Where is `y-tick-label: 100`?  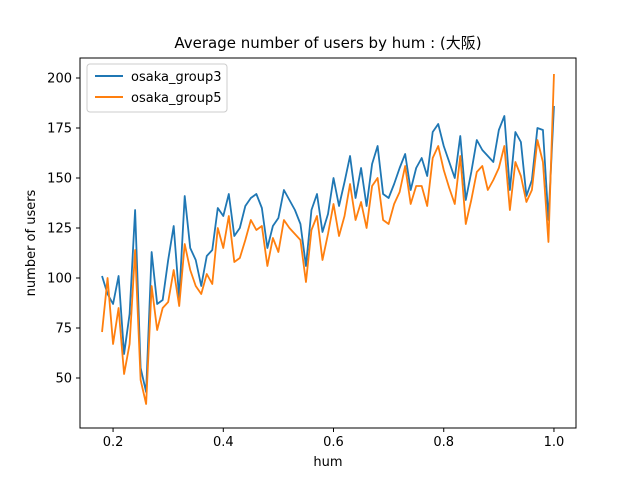 y-tick-label: 100 is located at coordinates (59, 279).